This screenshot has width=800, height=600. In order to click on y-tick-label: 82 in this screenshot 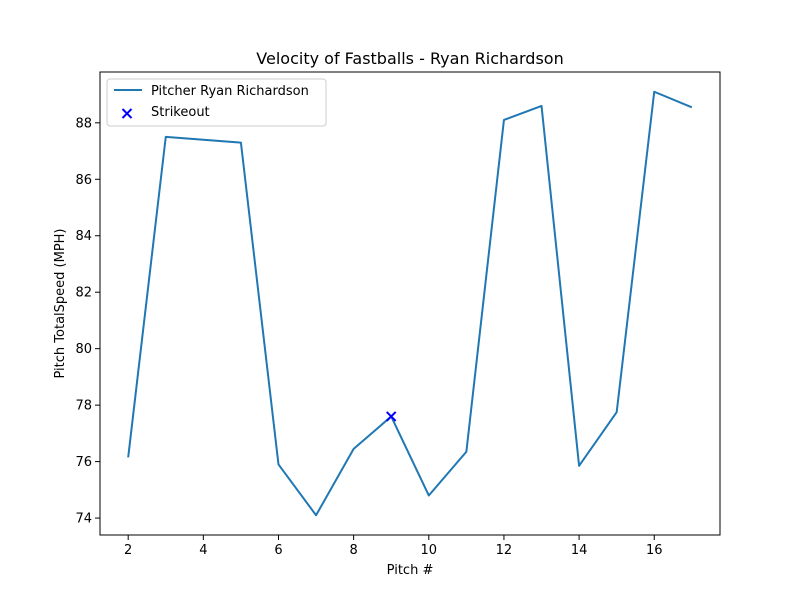, I will do `click(83, 293)`.